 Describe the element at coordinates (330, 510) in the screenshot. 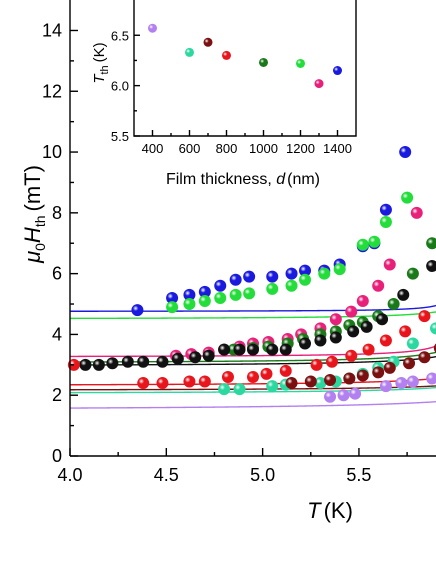

I see `x-axis-label: T (K)` at that location.